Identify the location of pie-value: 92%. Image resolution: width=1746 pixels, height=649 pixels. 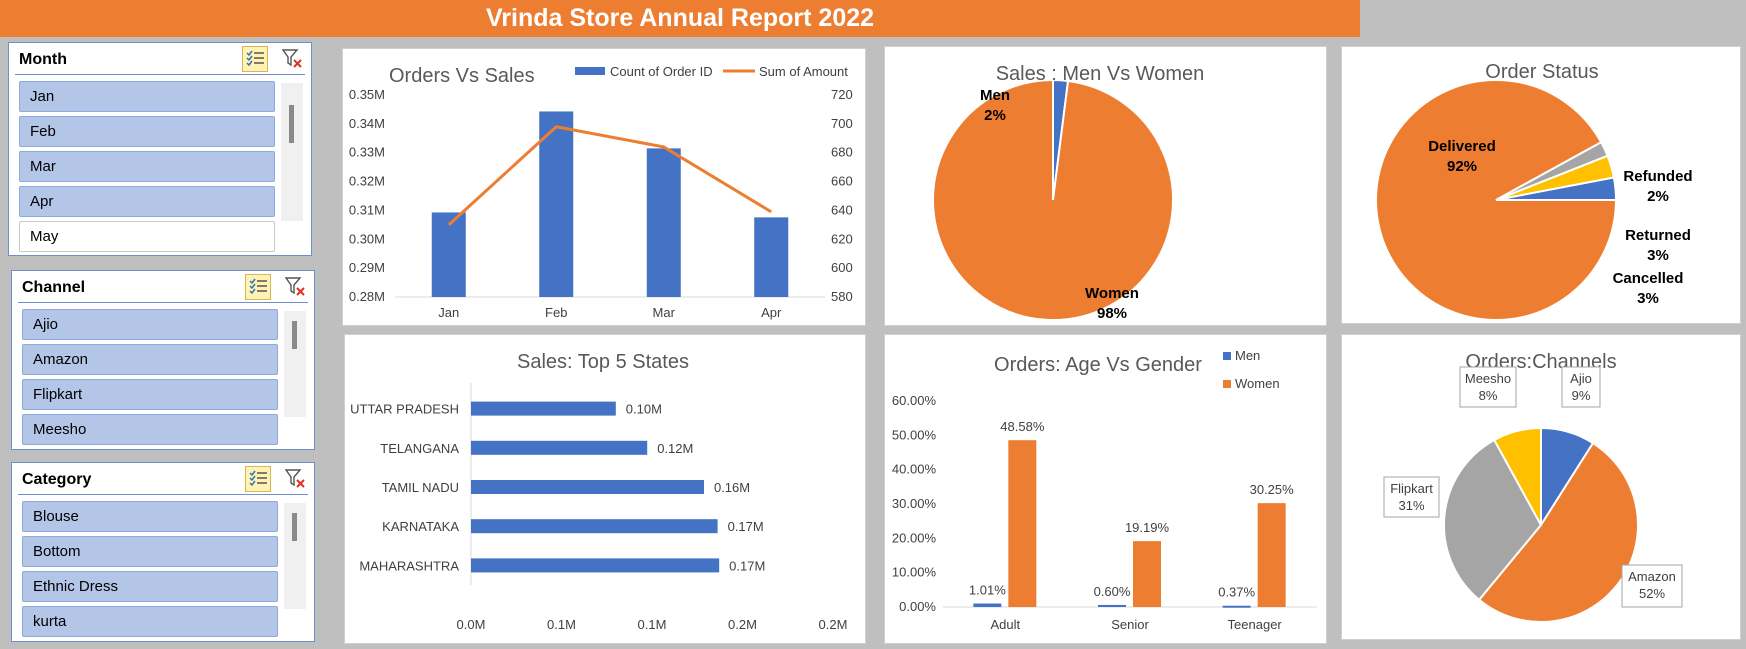
(1462, 166).